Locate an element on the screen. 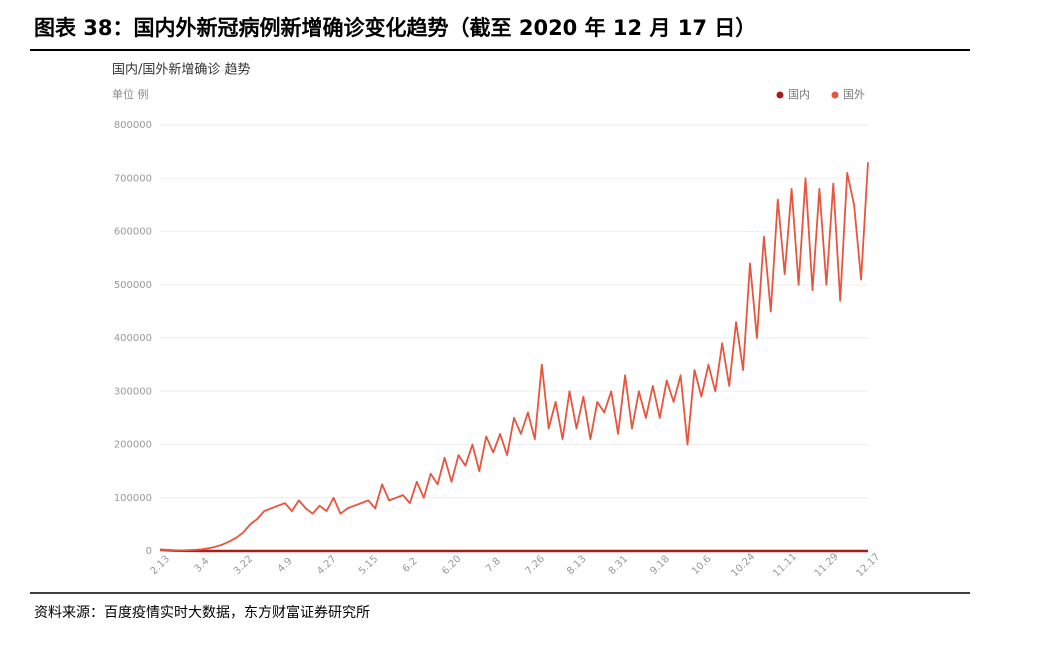 The height and width of the screenshot is (650, 1040). chart-title: 国内/国外新增确诊 趋势 is located at coordinates (181, 70).